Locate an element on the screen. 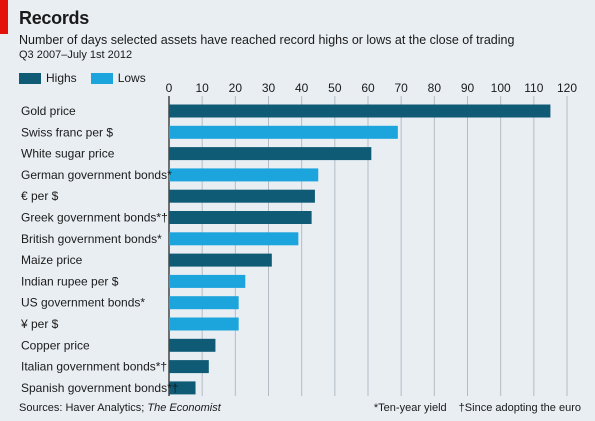  category-label: Italian government bonds*† is located at coordinates (94, 367).